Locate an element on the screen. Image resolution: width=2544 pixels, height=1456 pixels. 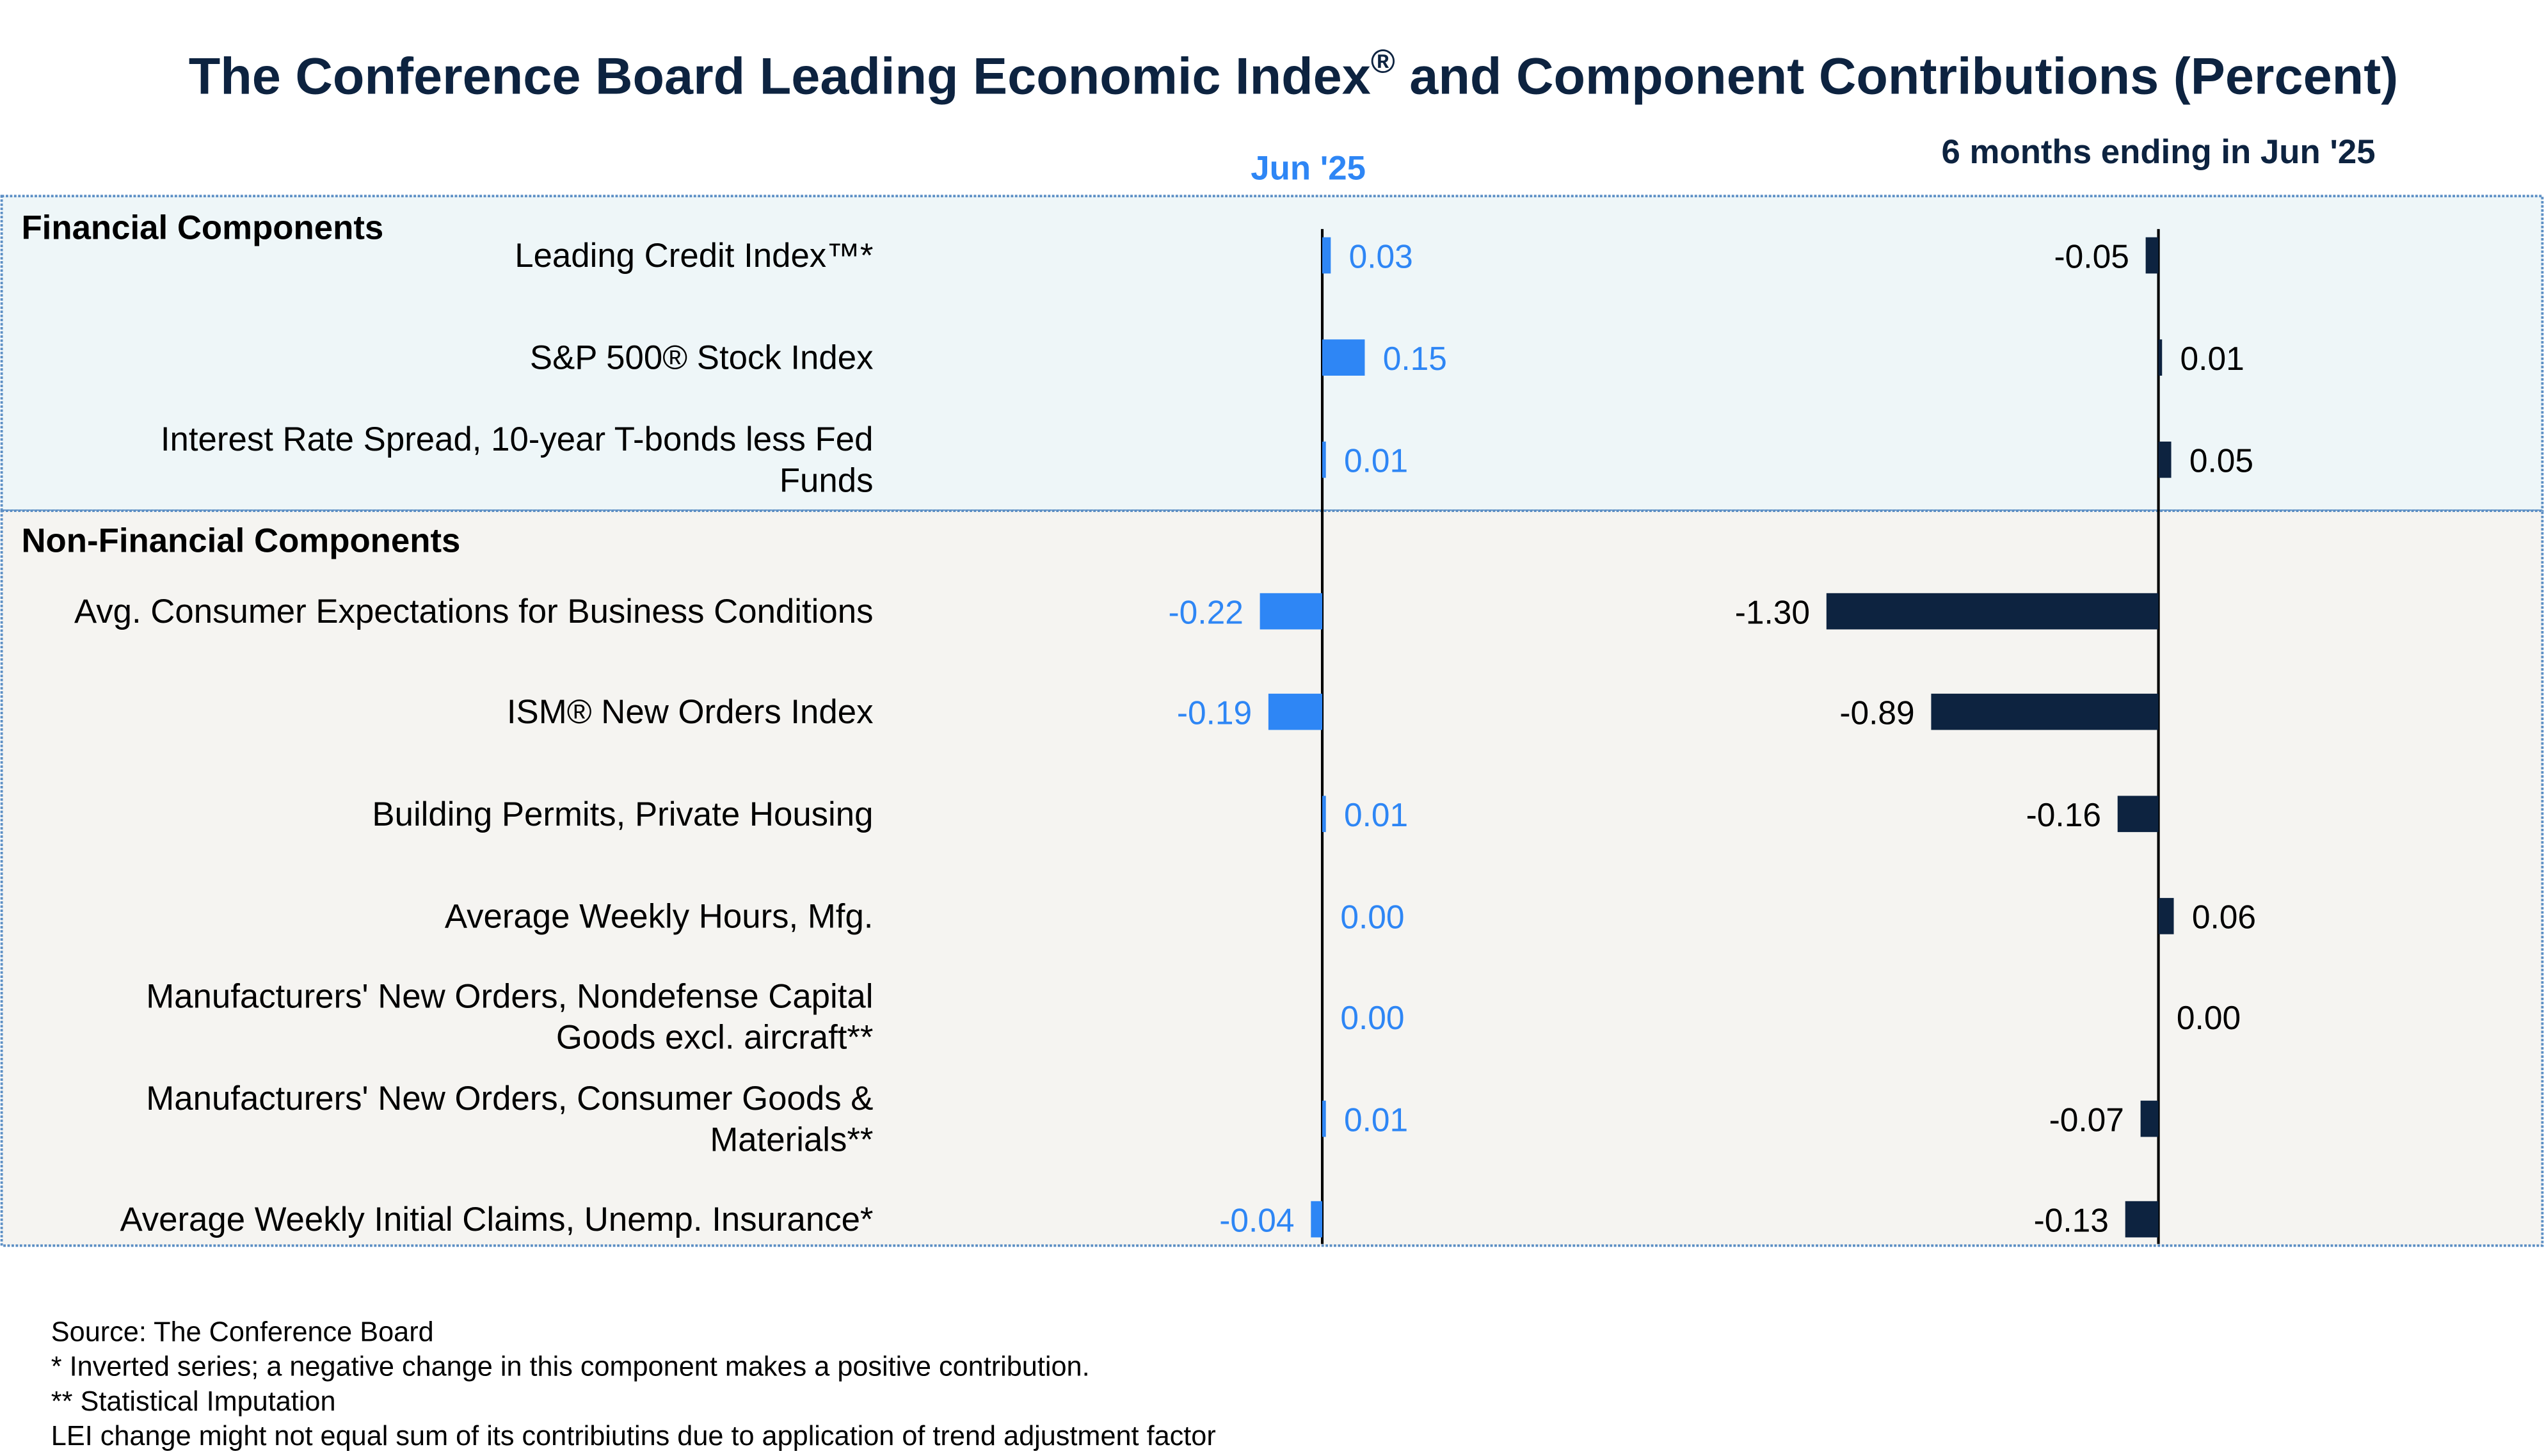
value-label-6-months: 0.05 is located at coordinates (2221, 460).